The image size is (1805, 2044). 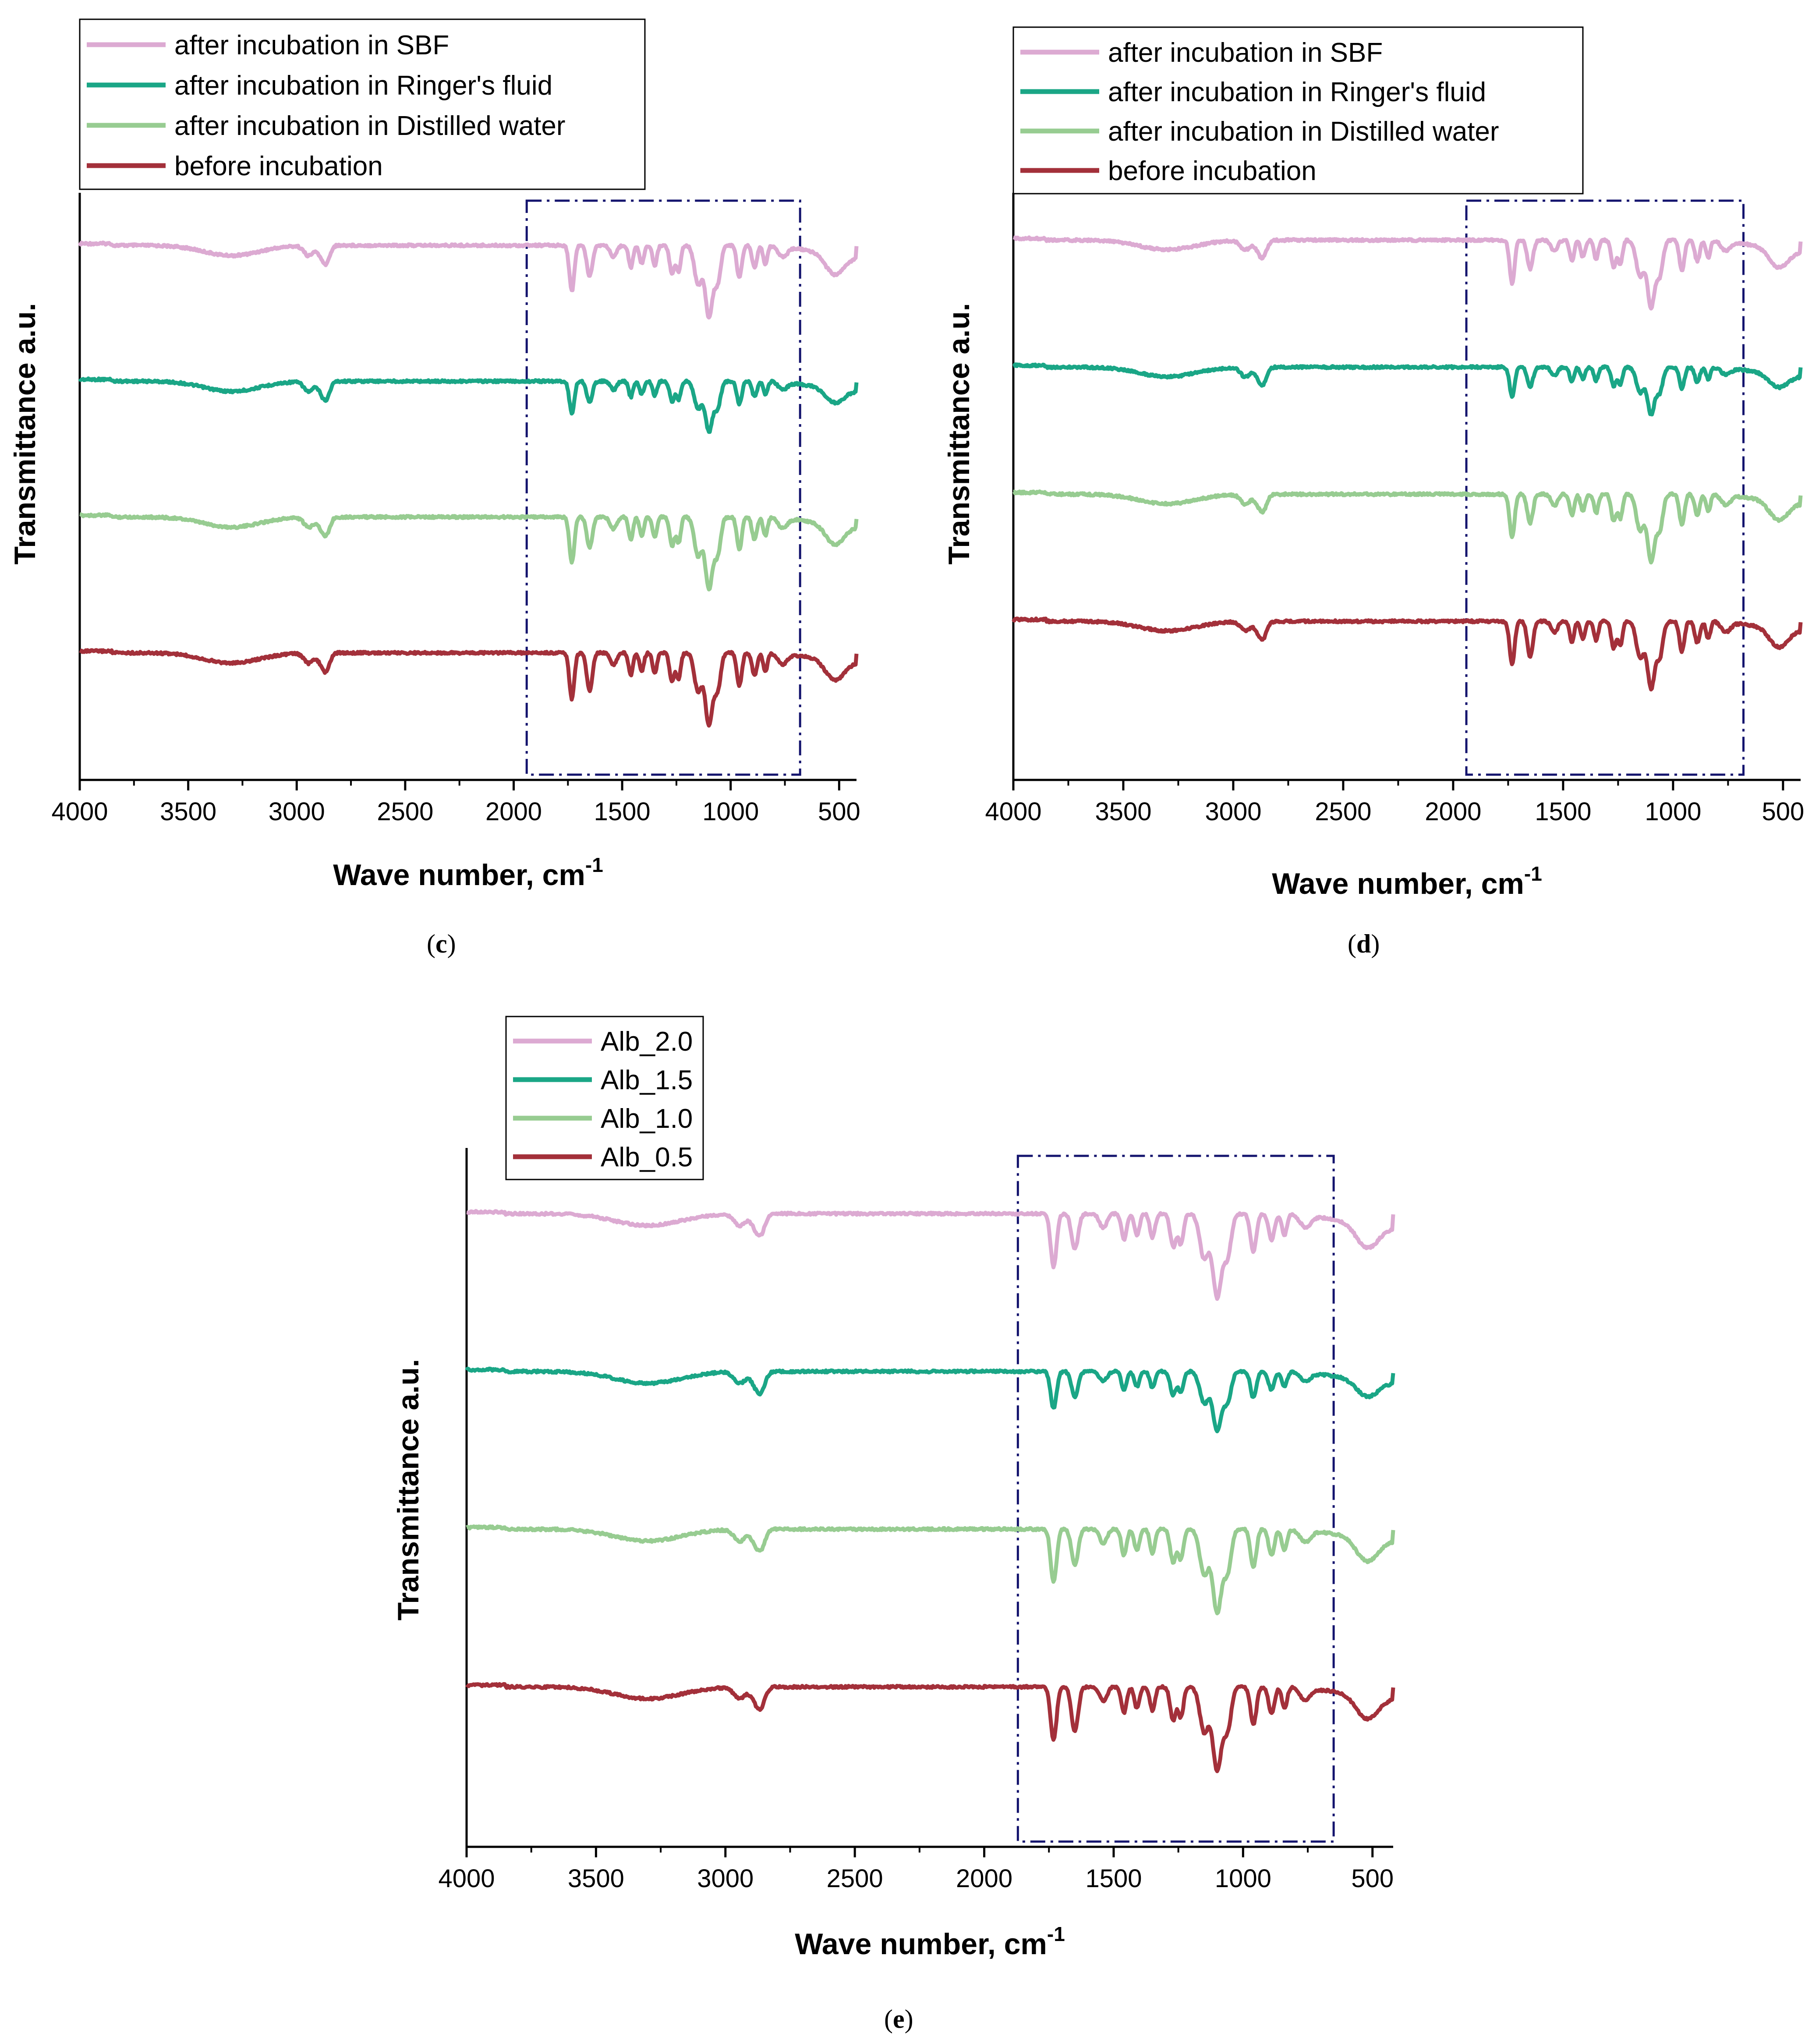 What do you see at coordinates (647, 1119) in the screenshot?
I see `legend-entry-label: Alb_1.0` at bounding box center [647, 1119].